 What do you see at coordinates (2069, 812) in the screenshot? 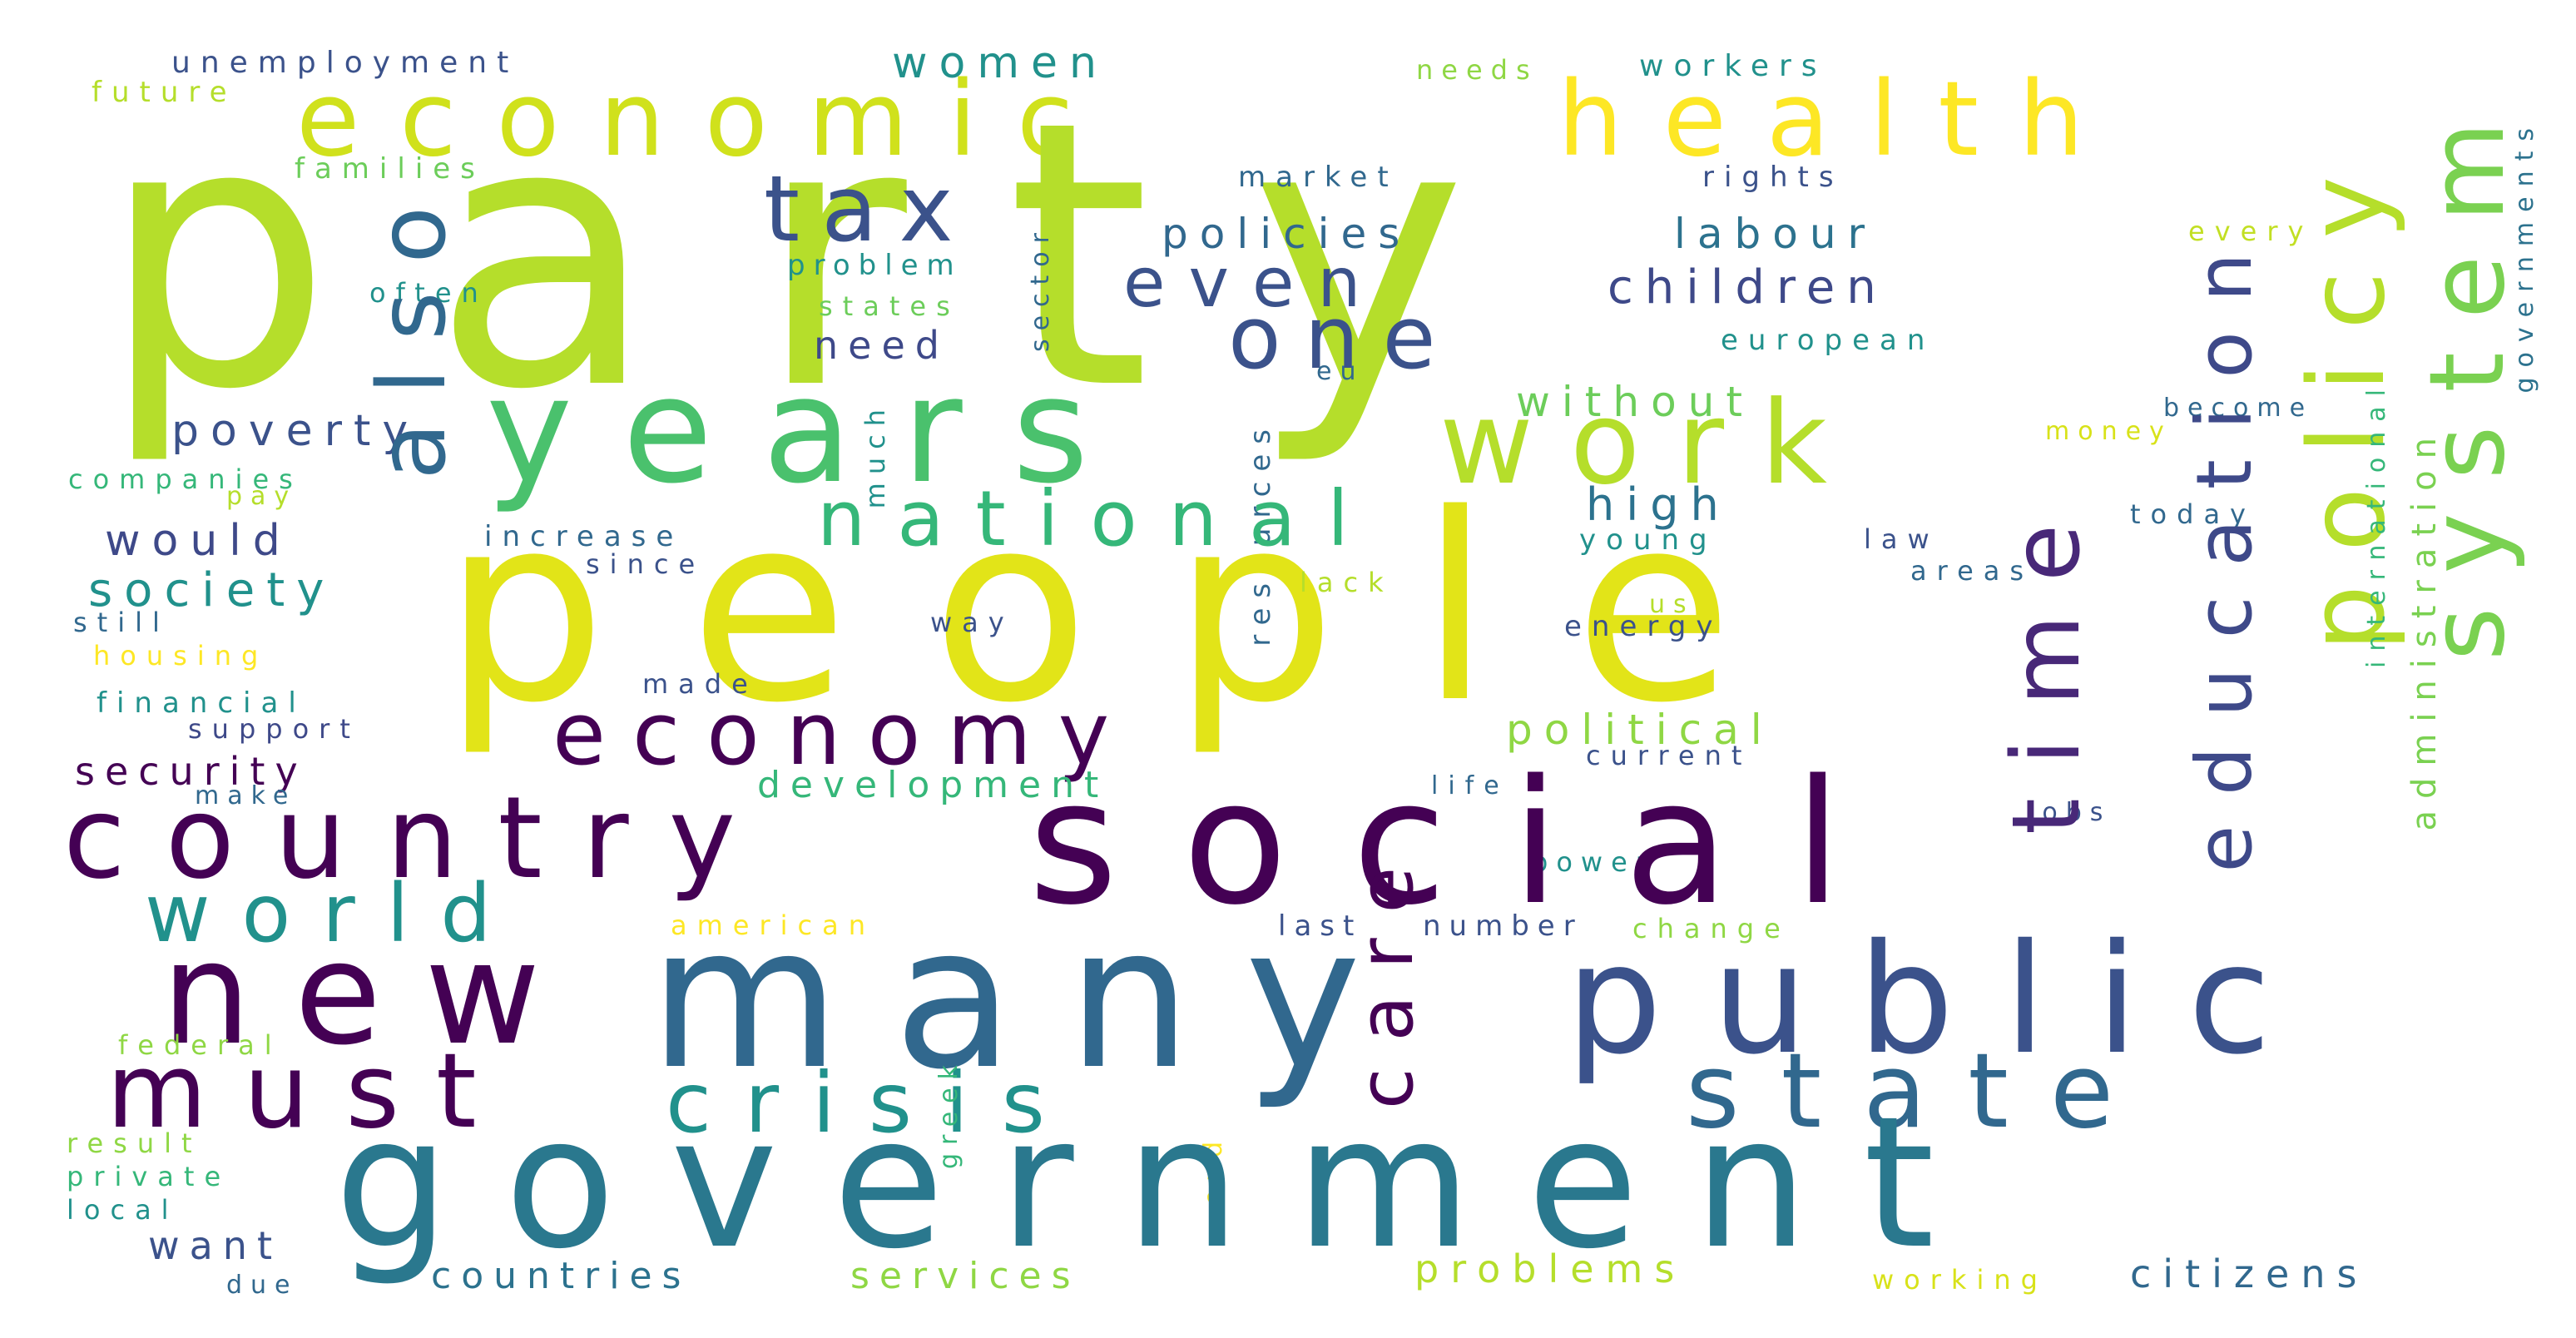
I see `word-jobs: jobs` at bounding box center [2069, 812].